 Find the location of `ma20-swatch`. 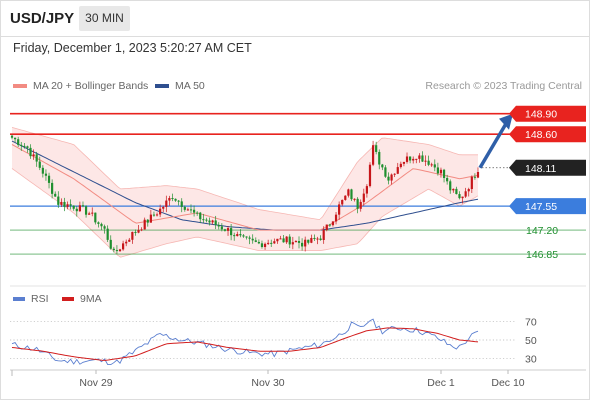

ma20-swatch is located at coordinates (20, 86).